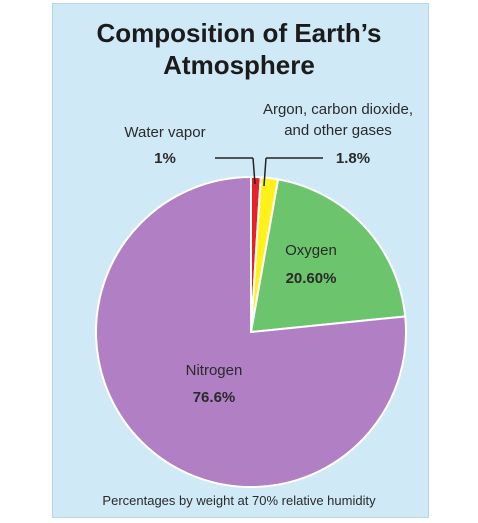 The height and width of the screenshot is (523, 478). I want to click on oxygen-label: Oxygen, so click(311, 250).